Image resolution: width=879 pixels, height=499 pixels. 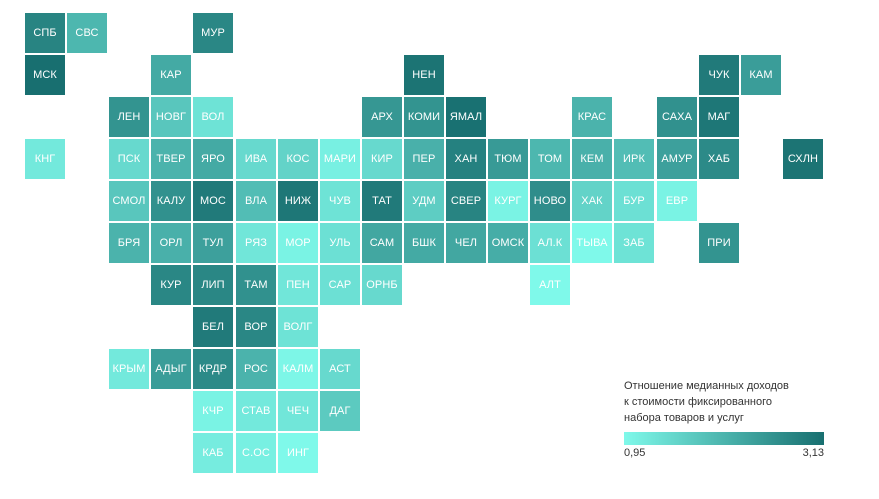 What do you see at coordinates (382, 201) in the screenshot?
I see `region-tile: ТАТ` at bounding box center [382, 201].